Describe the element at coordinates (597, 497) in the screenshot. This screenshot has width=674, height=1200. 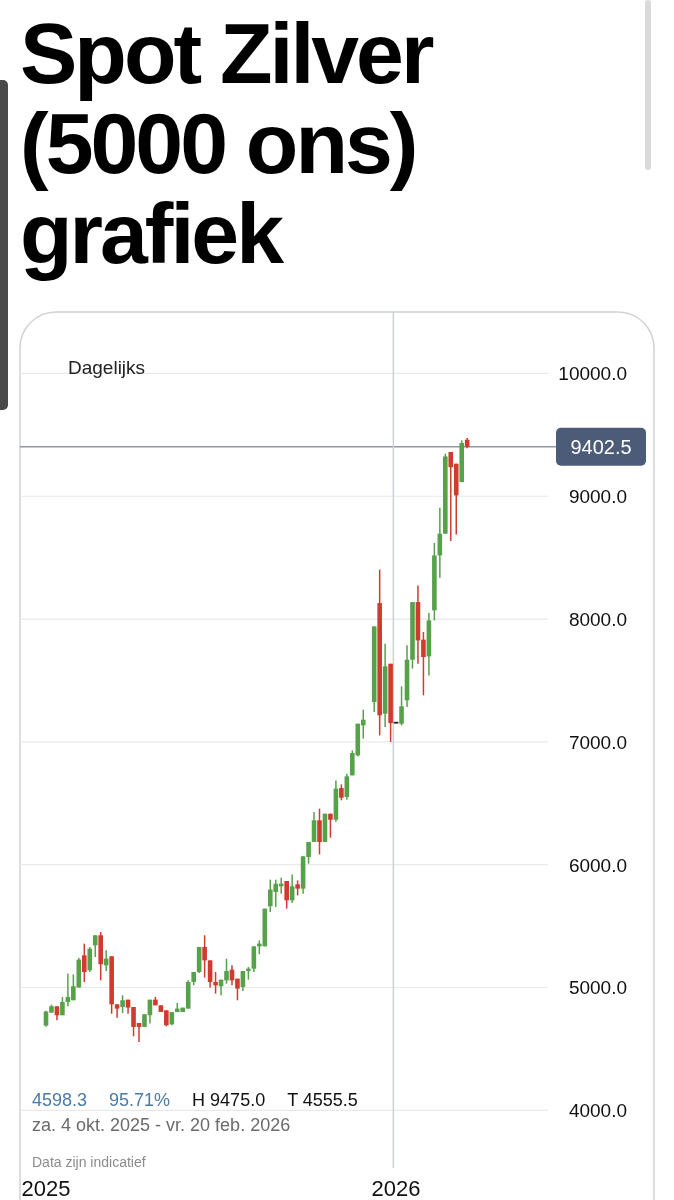
I see `y-tick-label: 9000.0` at that location.